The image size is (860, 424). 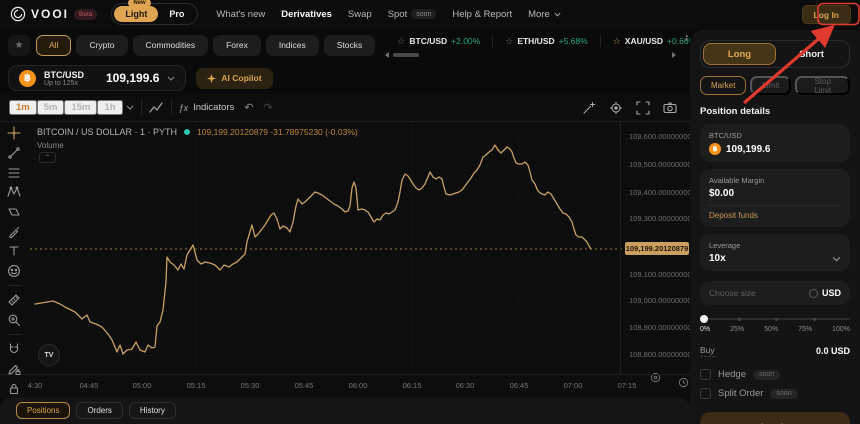 I want to click on timeframe-15m: 15m, so click(x=81, y=107).